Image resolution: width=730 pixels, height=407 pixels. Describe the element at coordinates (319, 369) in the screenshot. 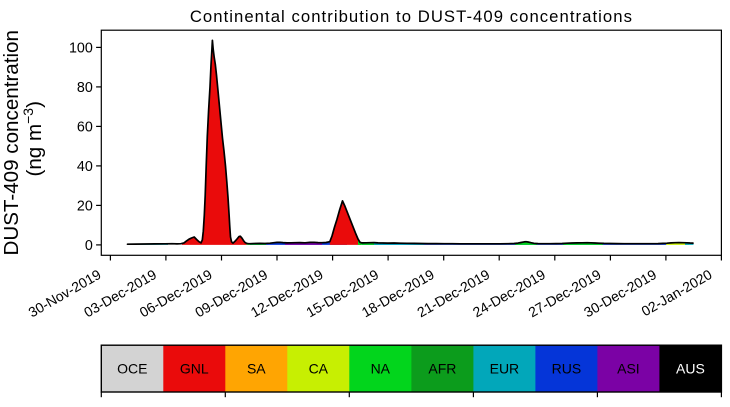

I see `svg-text: CA` at that location.